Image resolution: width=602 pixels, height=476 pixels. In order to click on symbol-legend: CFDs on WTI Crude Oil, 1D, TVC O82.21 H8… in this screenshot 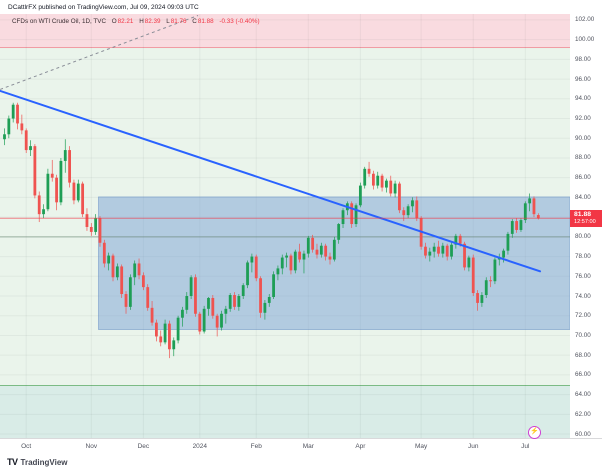, I will do `click(136, 21)`.